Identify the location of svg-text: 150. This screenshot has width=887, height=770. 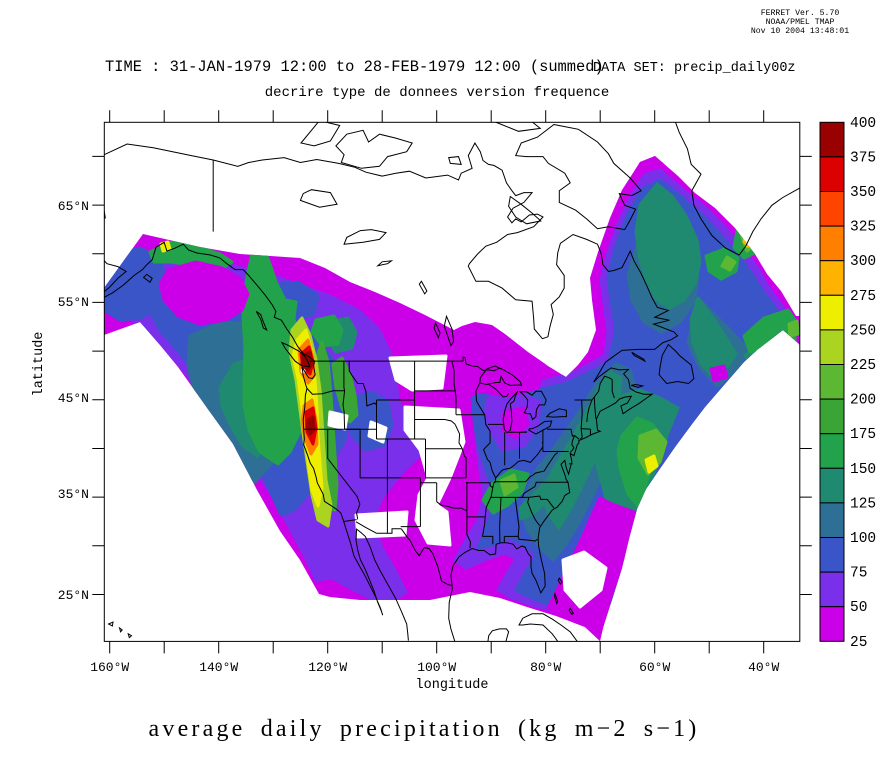
(863, 470).